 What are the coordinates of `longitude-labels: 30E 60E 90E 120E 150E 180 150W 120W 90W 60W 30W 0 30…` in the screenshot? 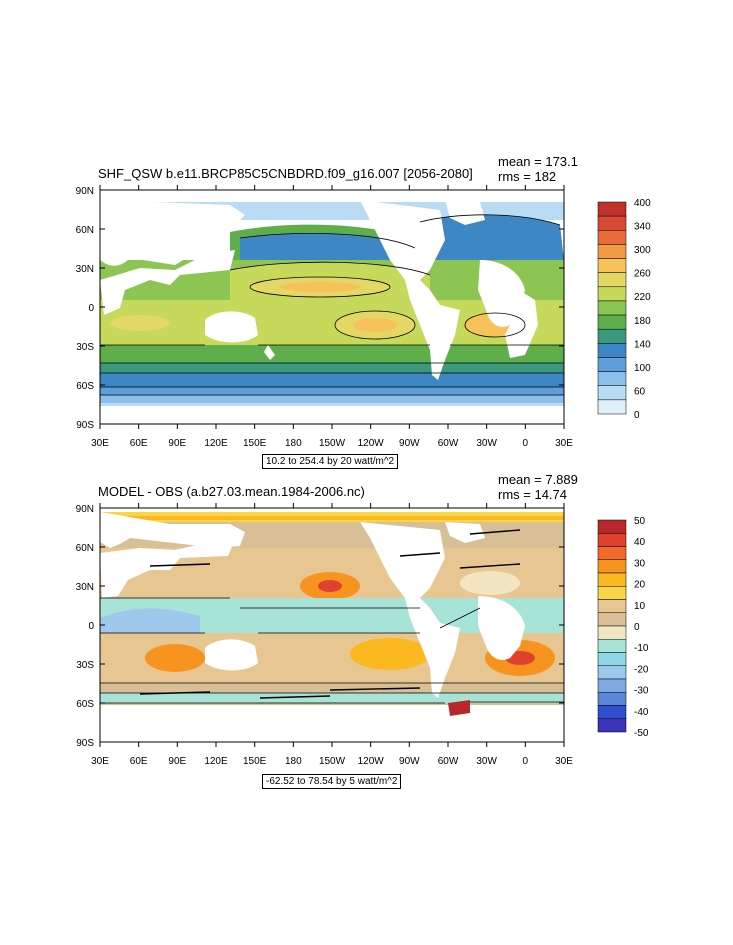 It's located at (332, 761).